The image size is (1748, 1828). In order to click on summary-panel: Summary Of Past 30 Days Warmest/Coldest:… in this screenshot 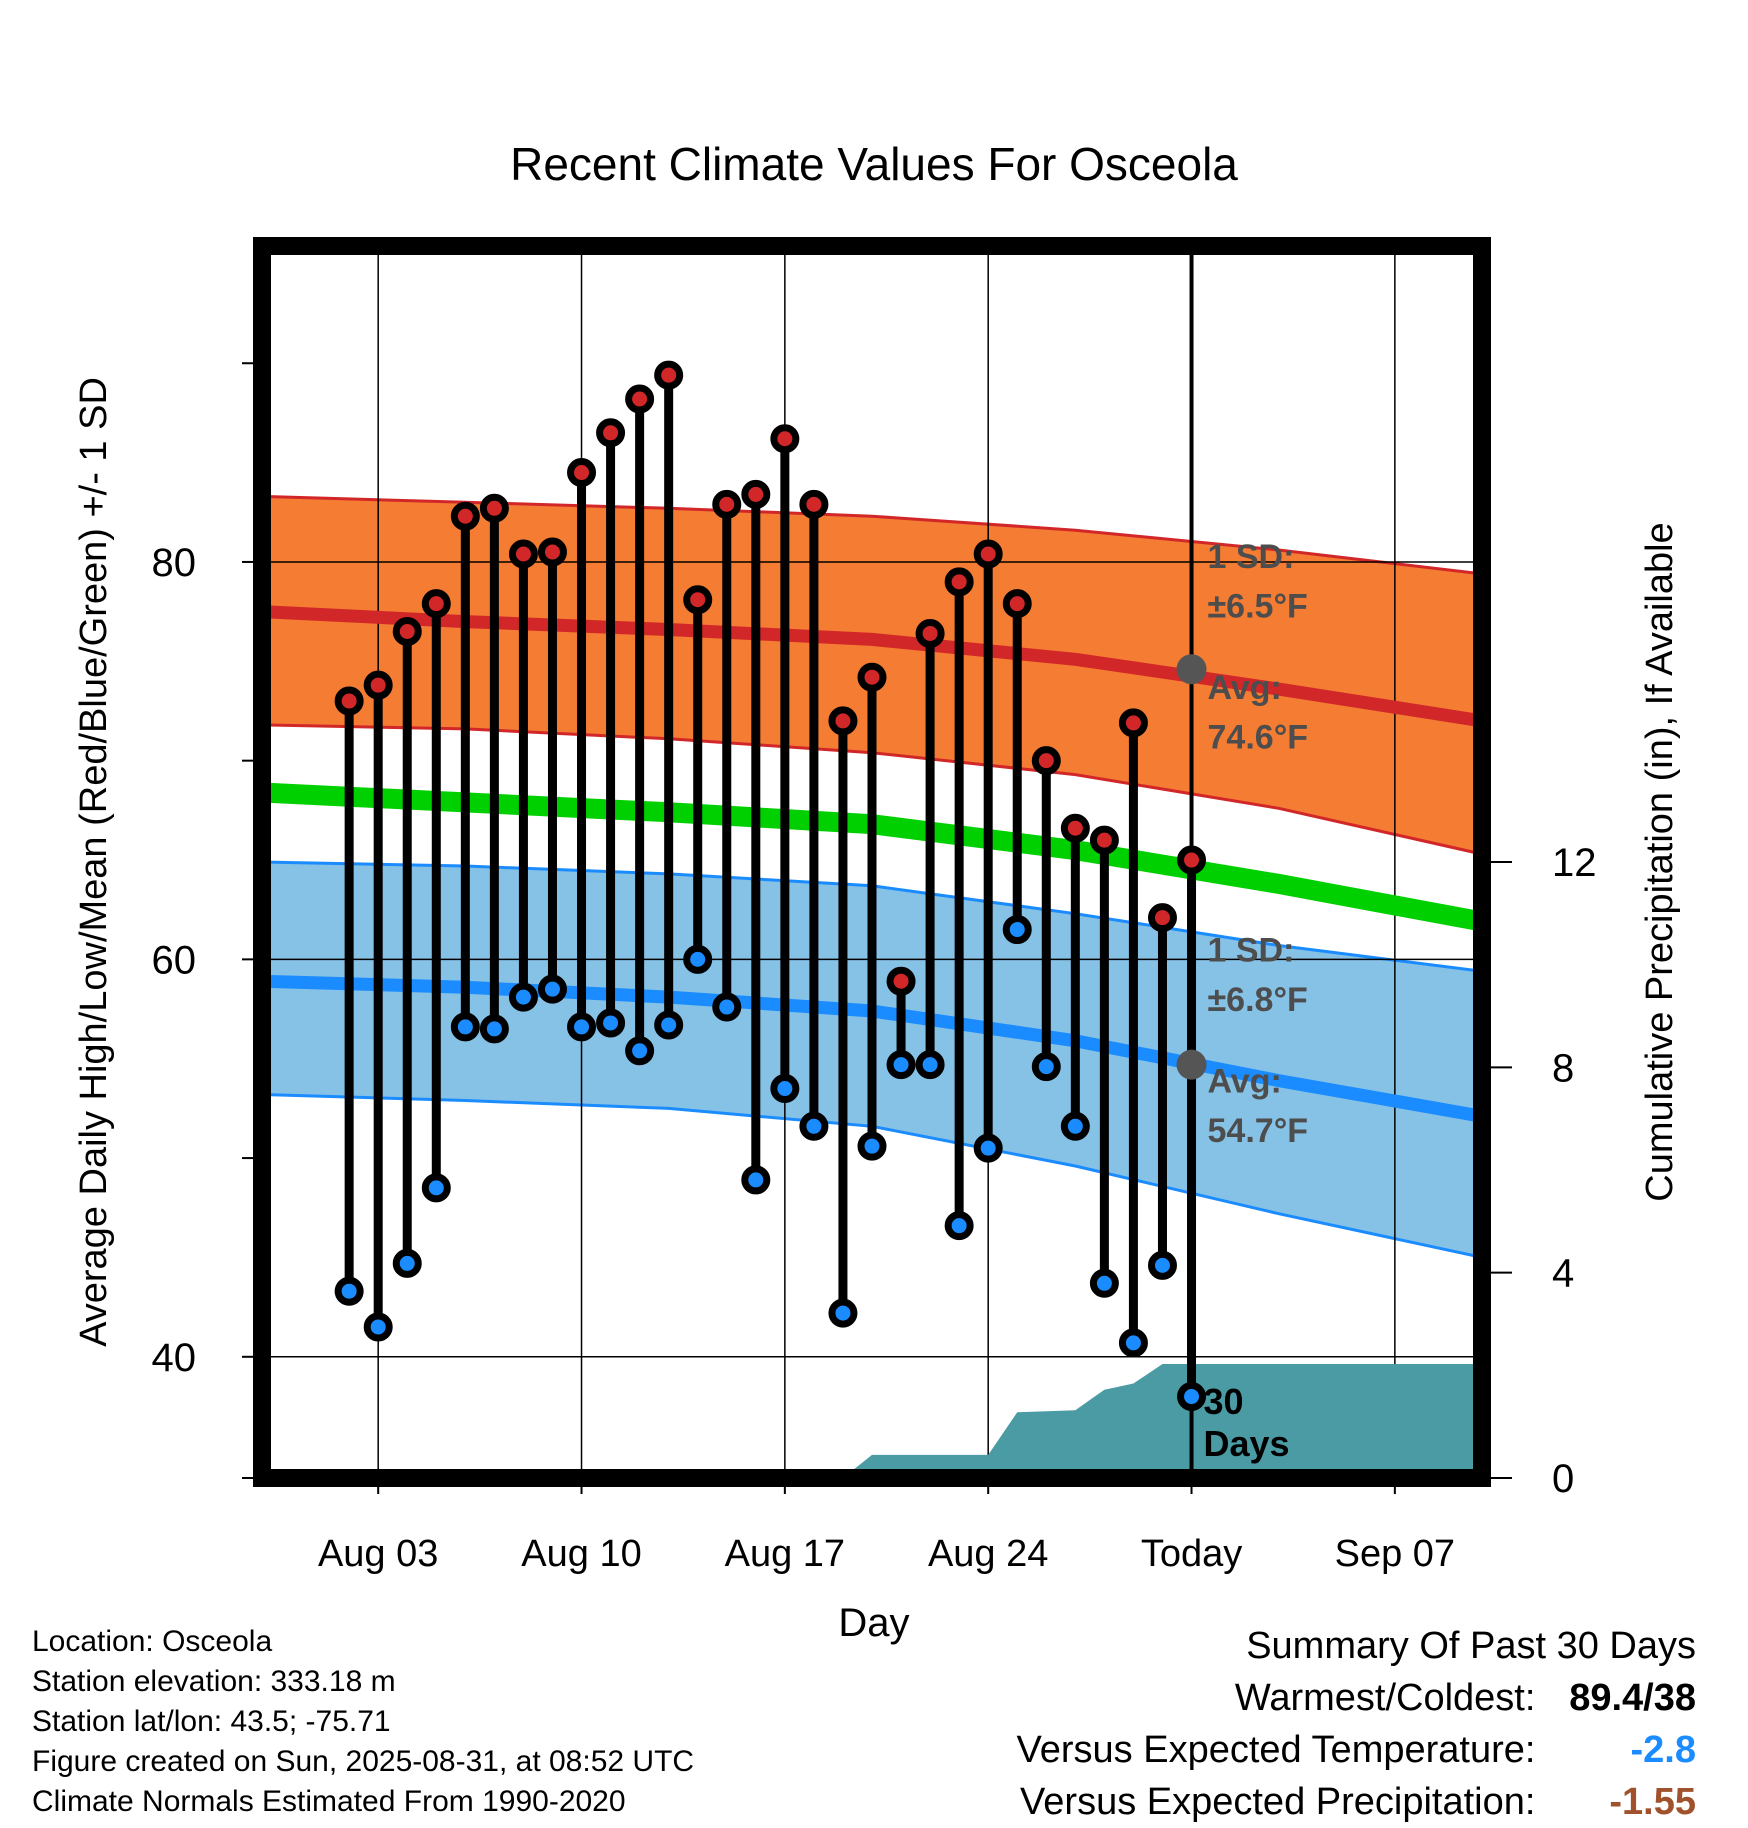, I will do `click(1246, 1724)`.